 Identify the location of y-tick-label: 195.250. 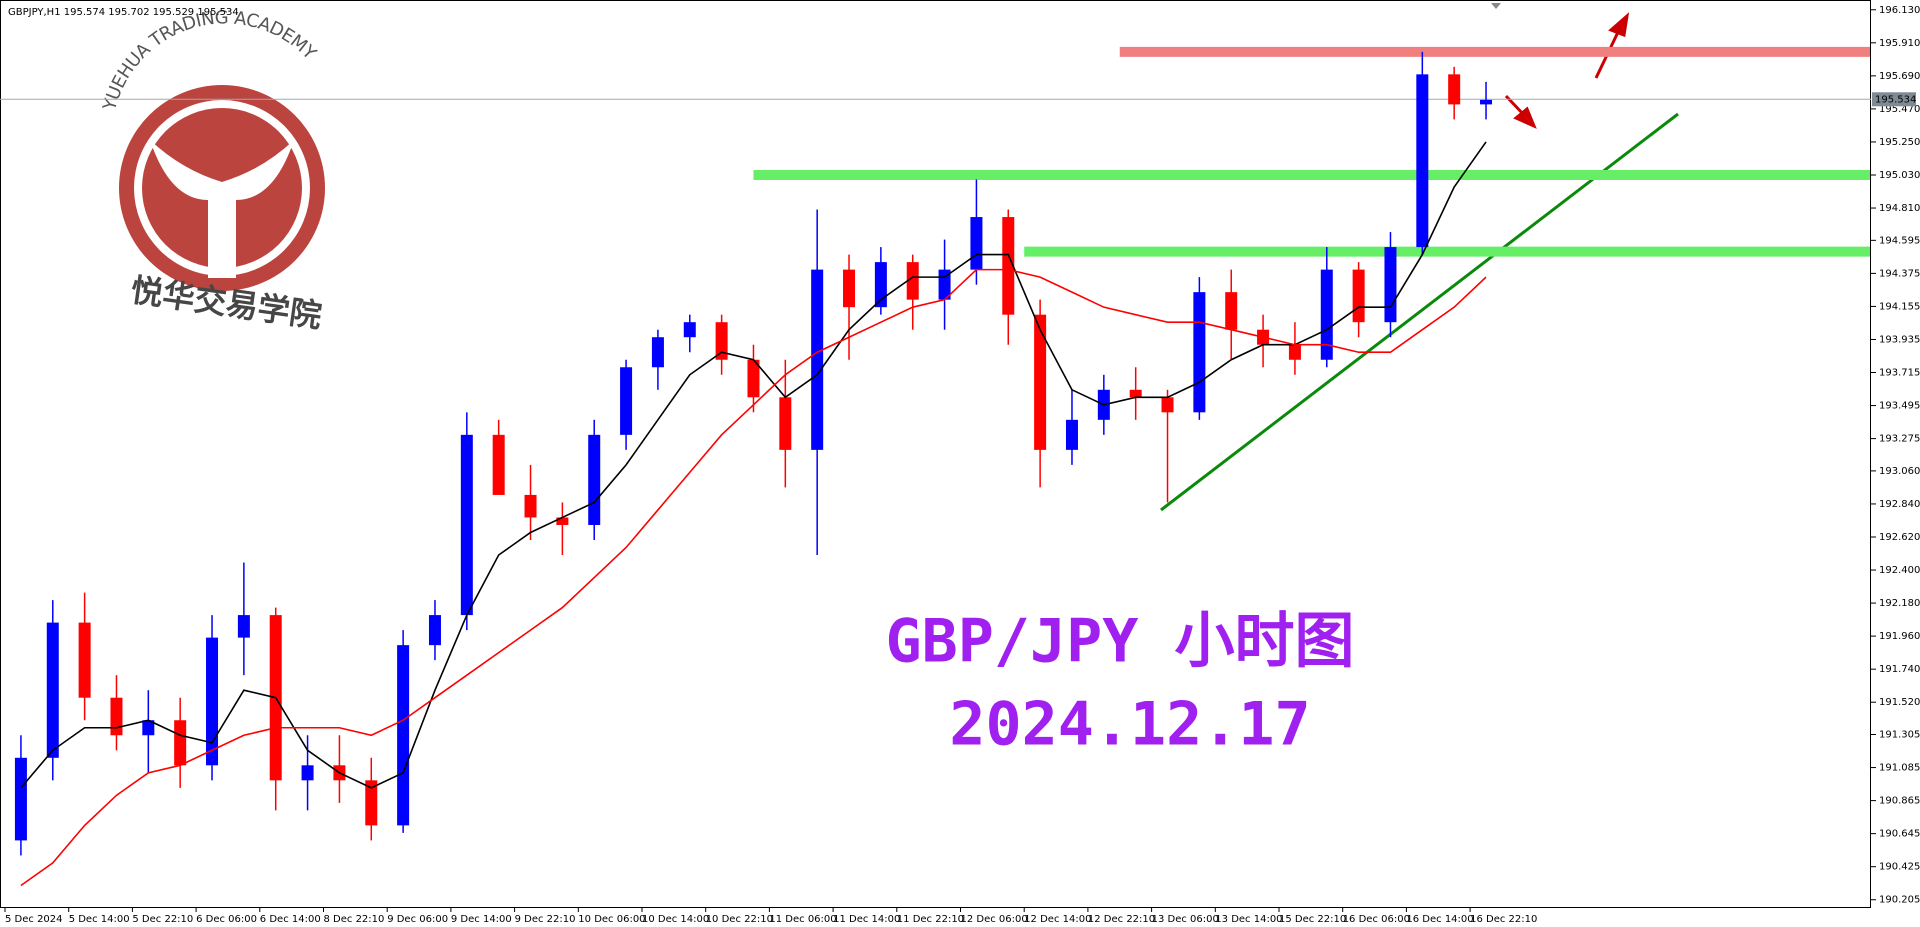
(1899, 142).